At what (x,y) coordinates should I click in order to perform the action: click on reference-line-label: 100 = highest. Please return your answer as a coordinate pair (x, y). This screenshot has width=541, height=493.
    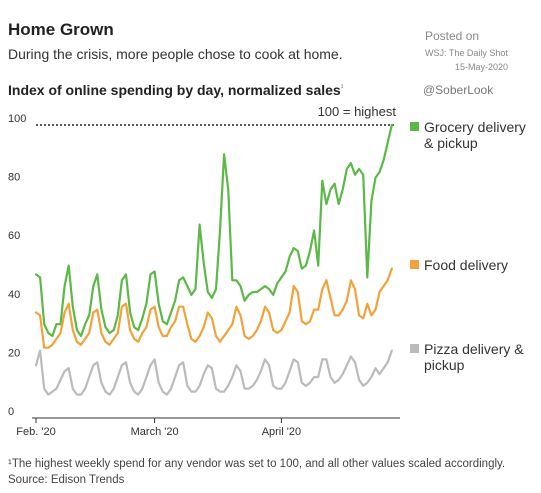
    Looking at the image, I should click on (357, 111).